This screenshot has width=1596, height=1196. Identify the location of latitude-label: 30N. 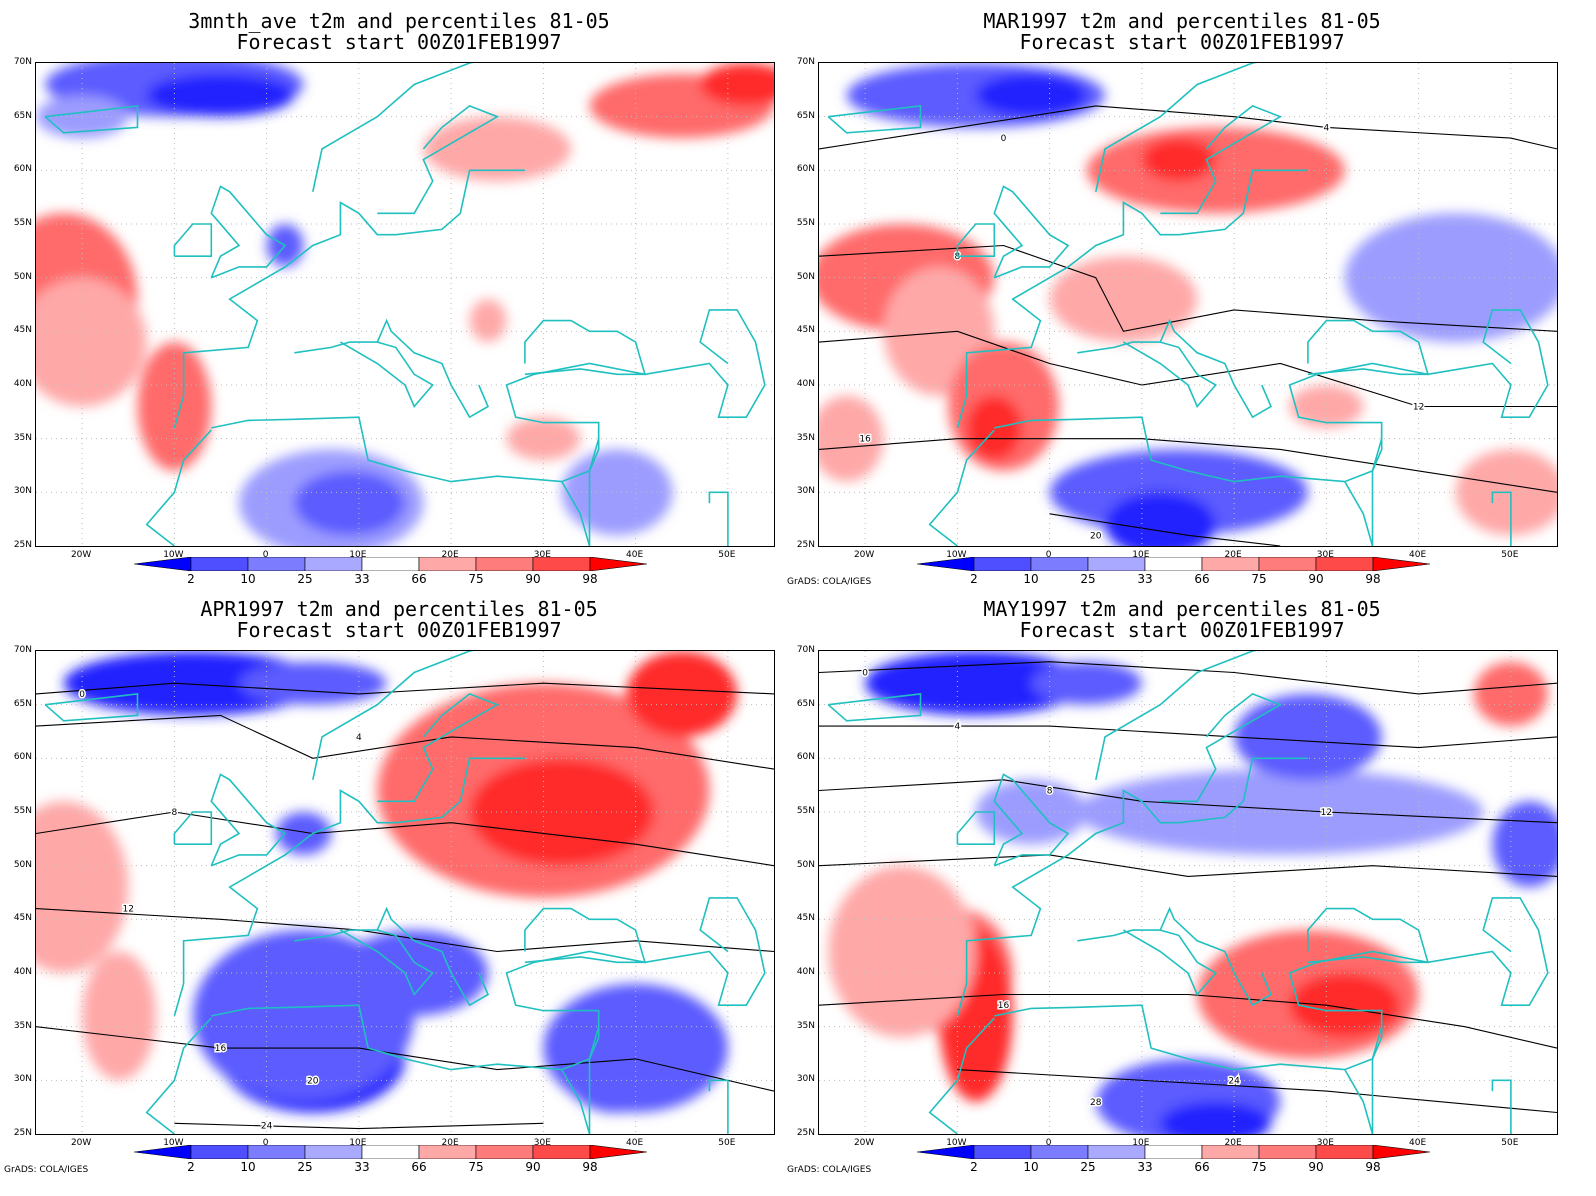
(22, 491).